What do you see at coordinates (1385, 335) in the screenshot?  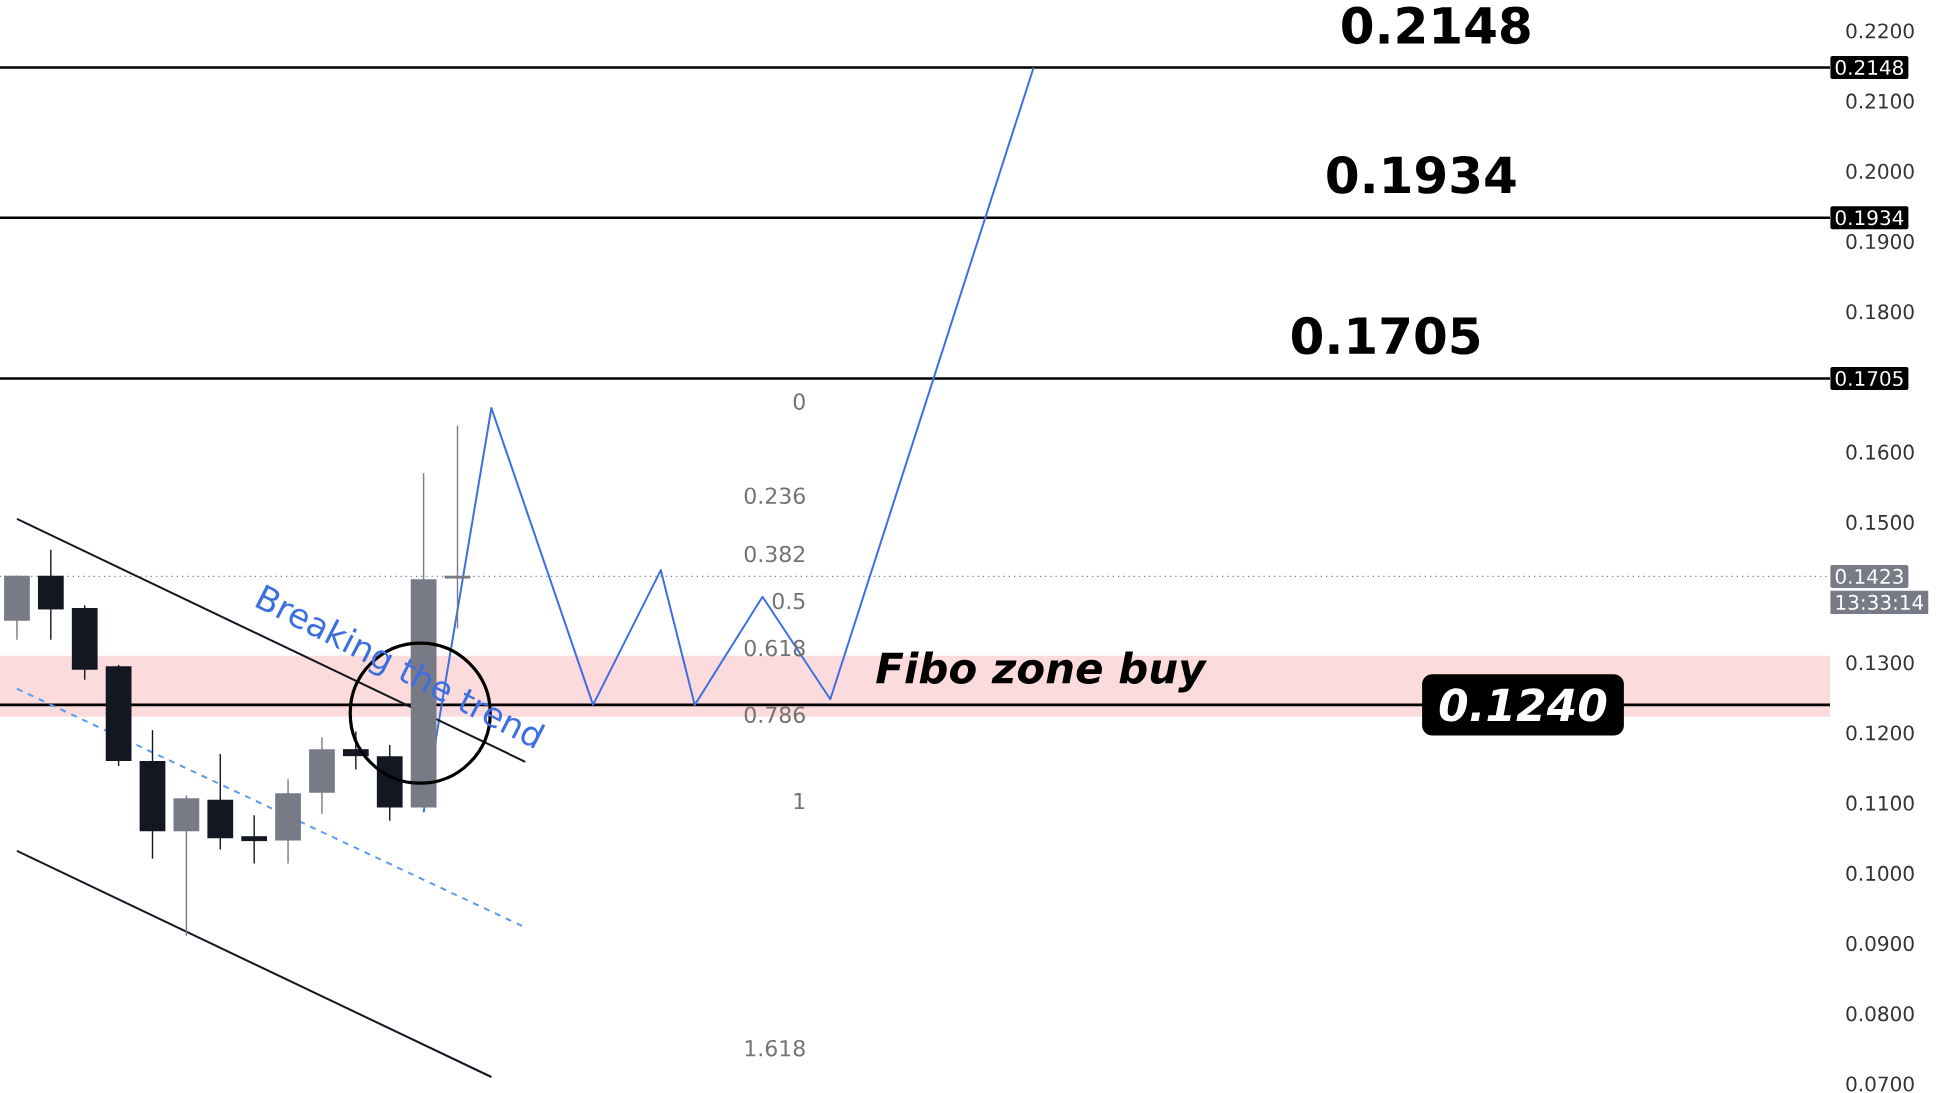 I see `annotation: 0.1705` at bounding box center [1385, 335].